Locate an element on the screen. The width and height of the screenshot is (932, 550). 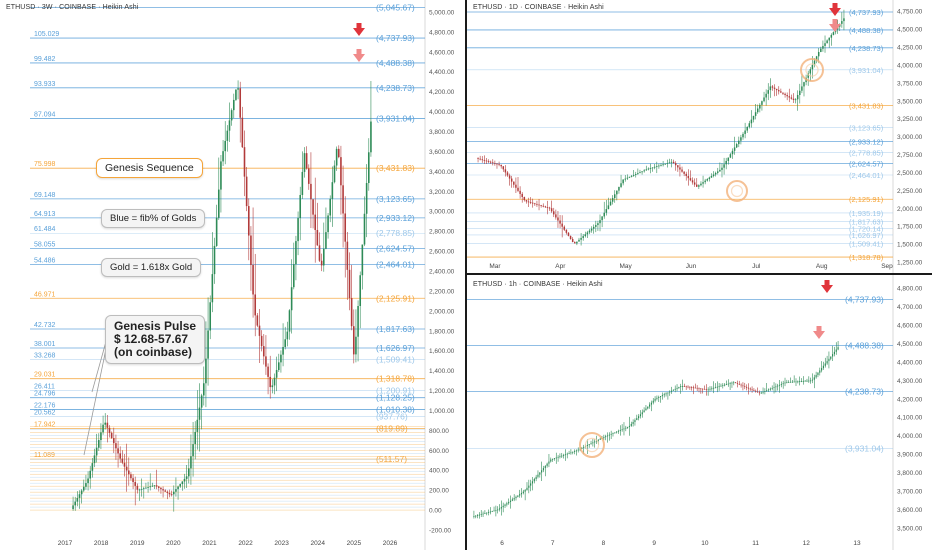
gold-ratio-note: Gold = 1.618x Gold is located at coordinates (151, 267).